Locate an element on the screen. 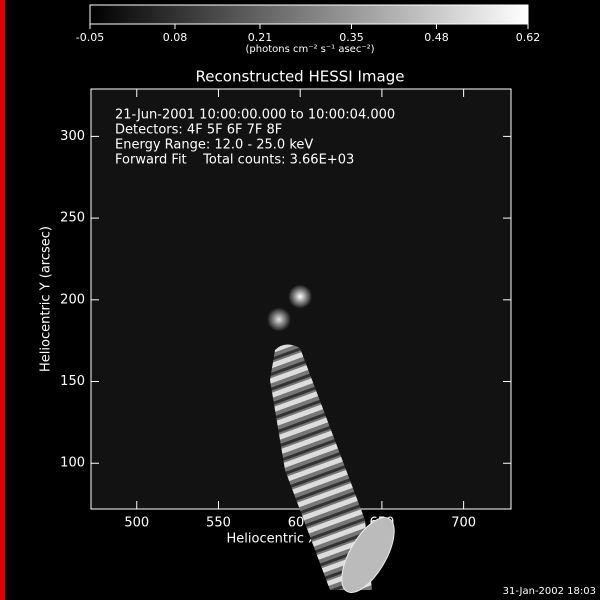 The height and width of the screenshot is (600, 600). timestamp: 31-Jan-2002 18:03 is located at coordinates (549, 591).